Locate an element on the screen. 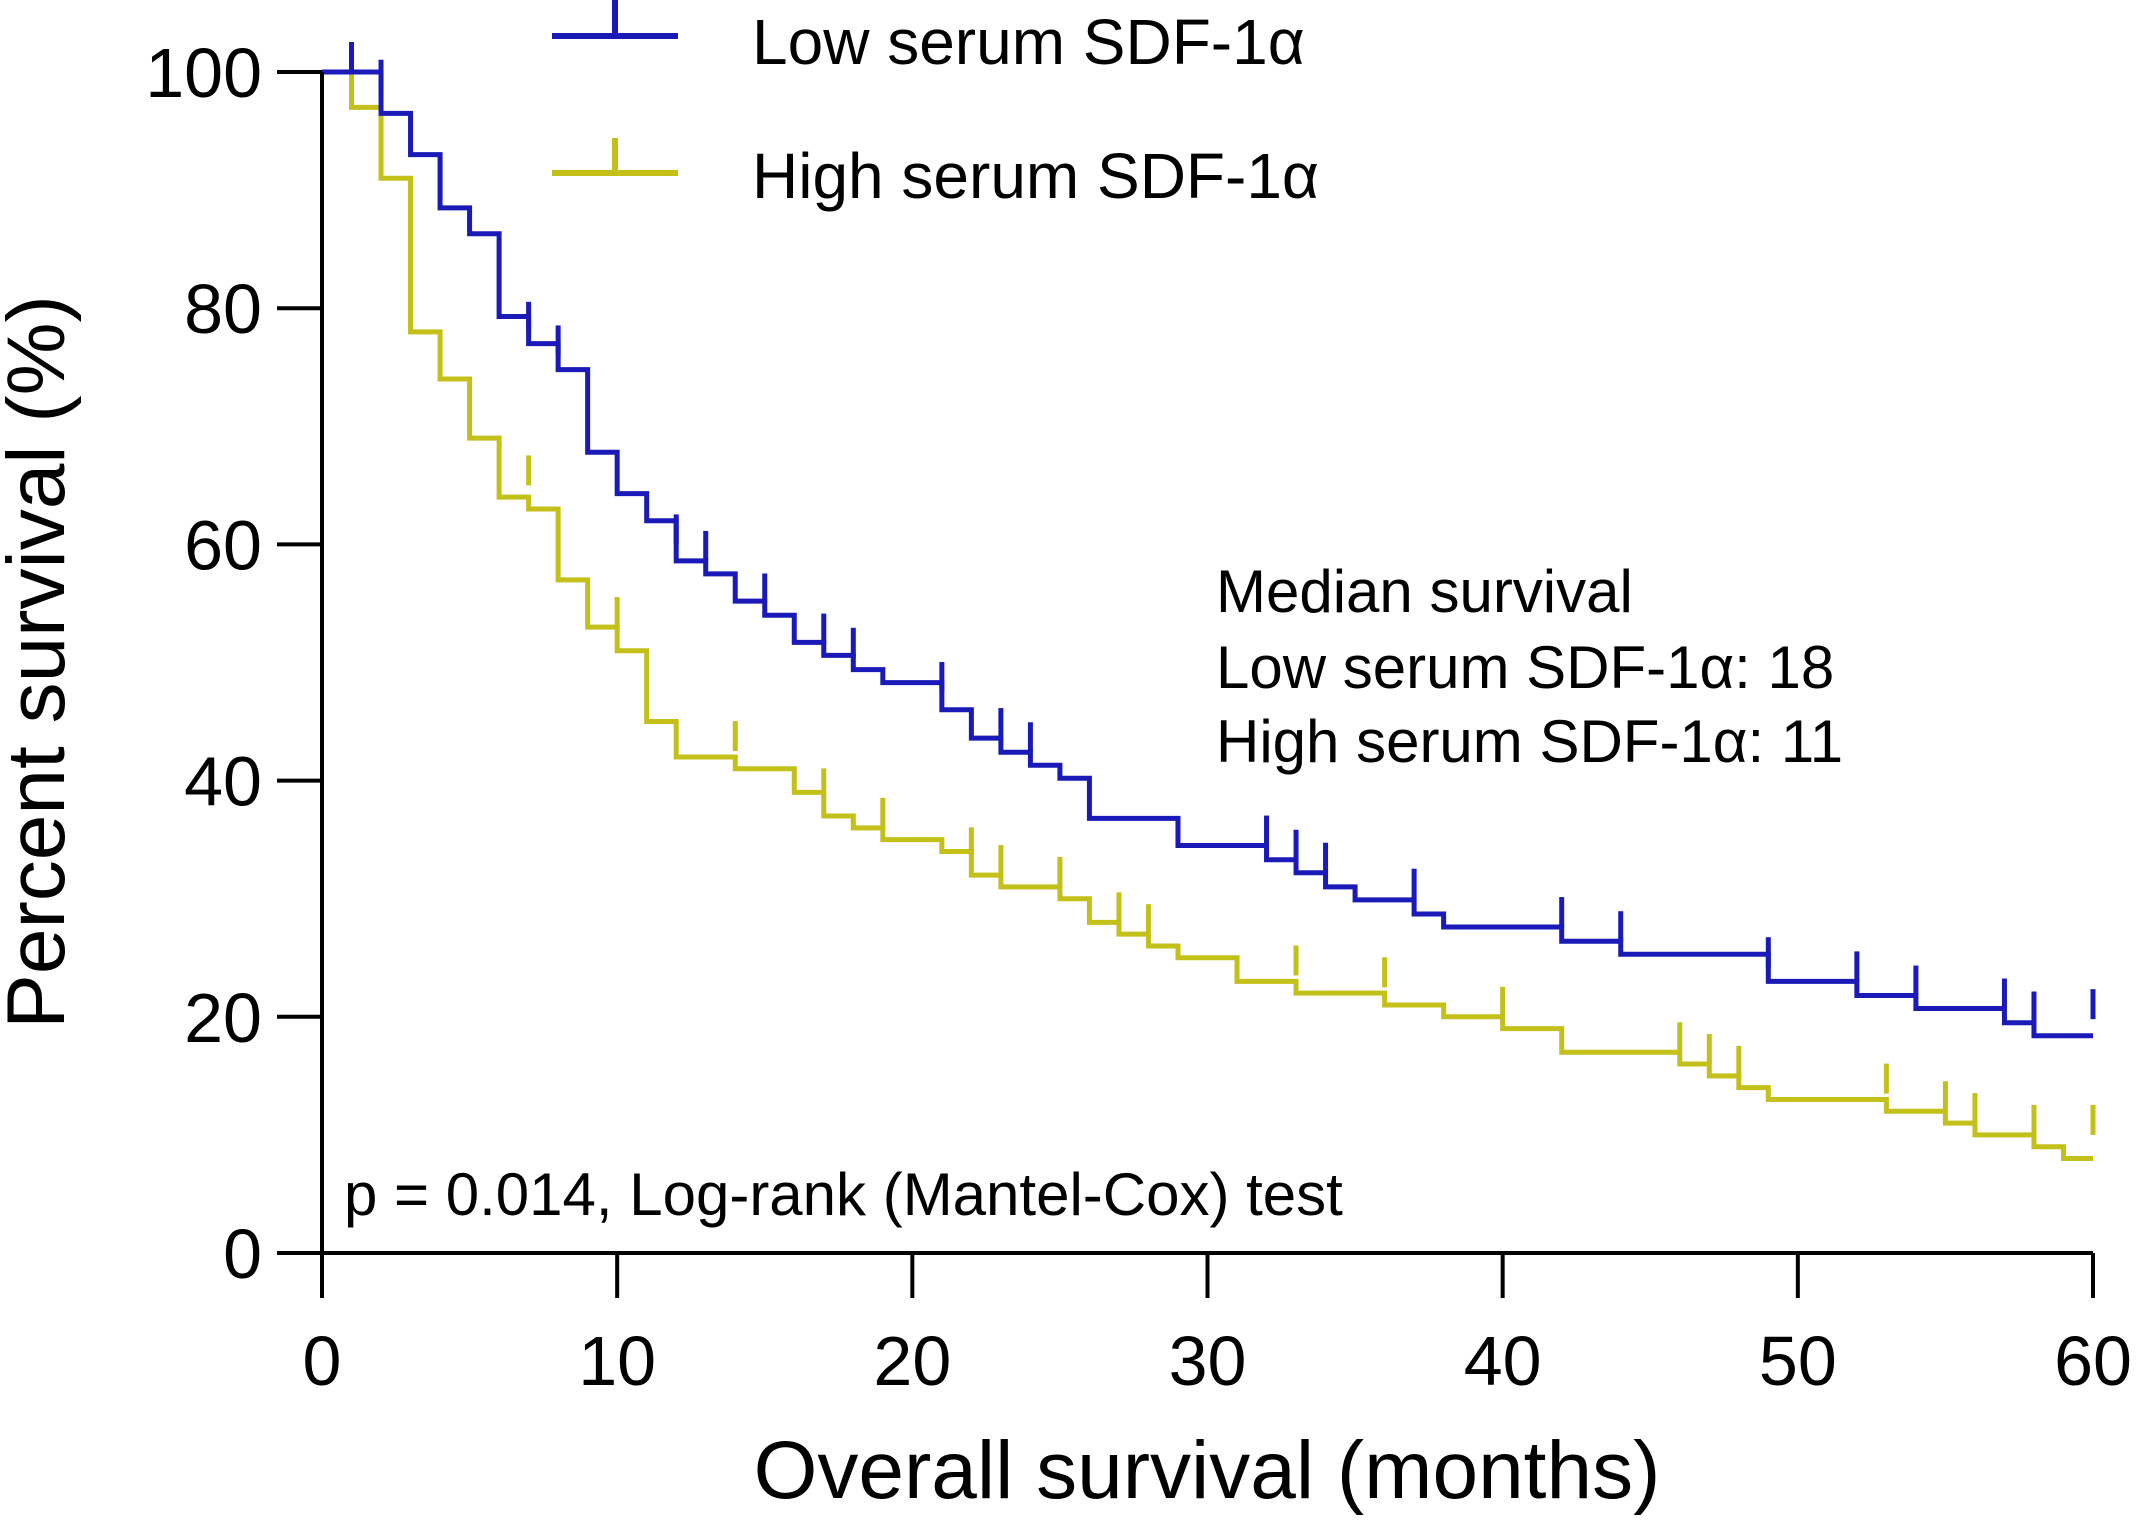  x-tick-label: 10 is located at coordinates (617, 1361).